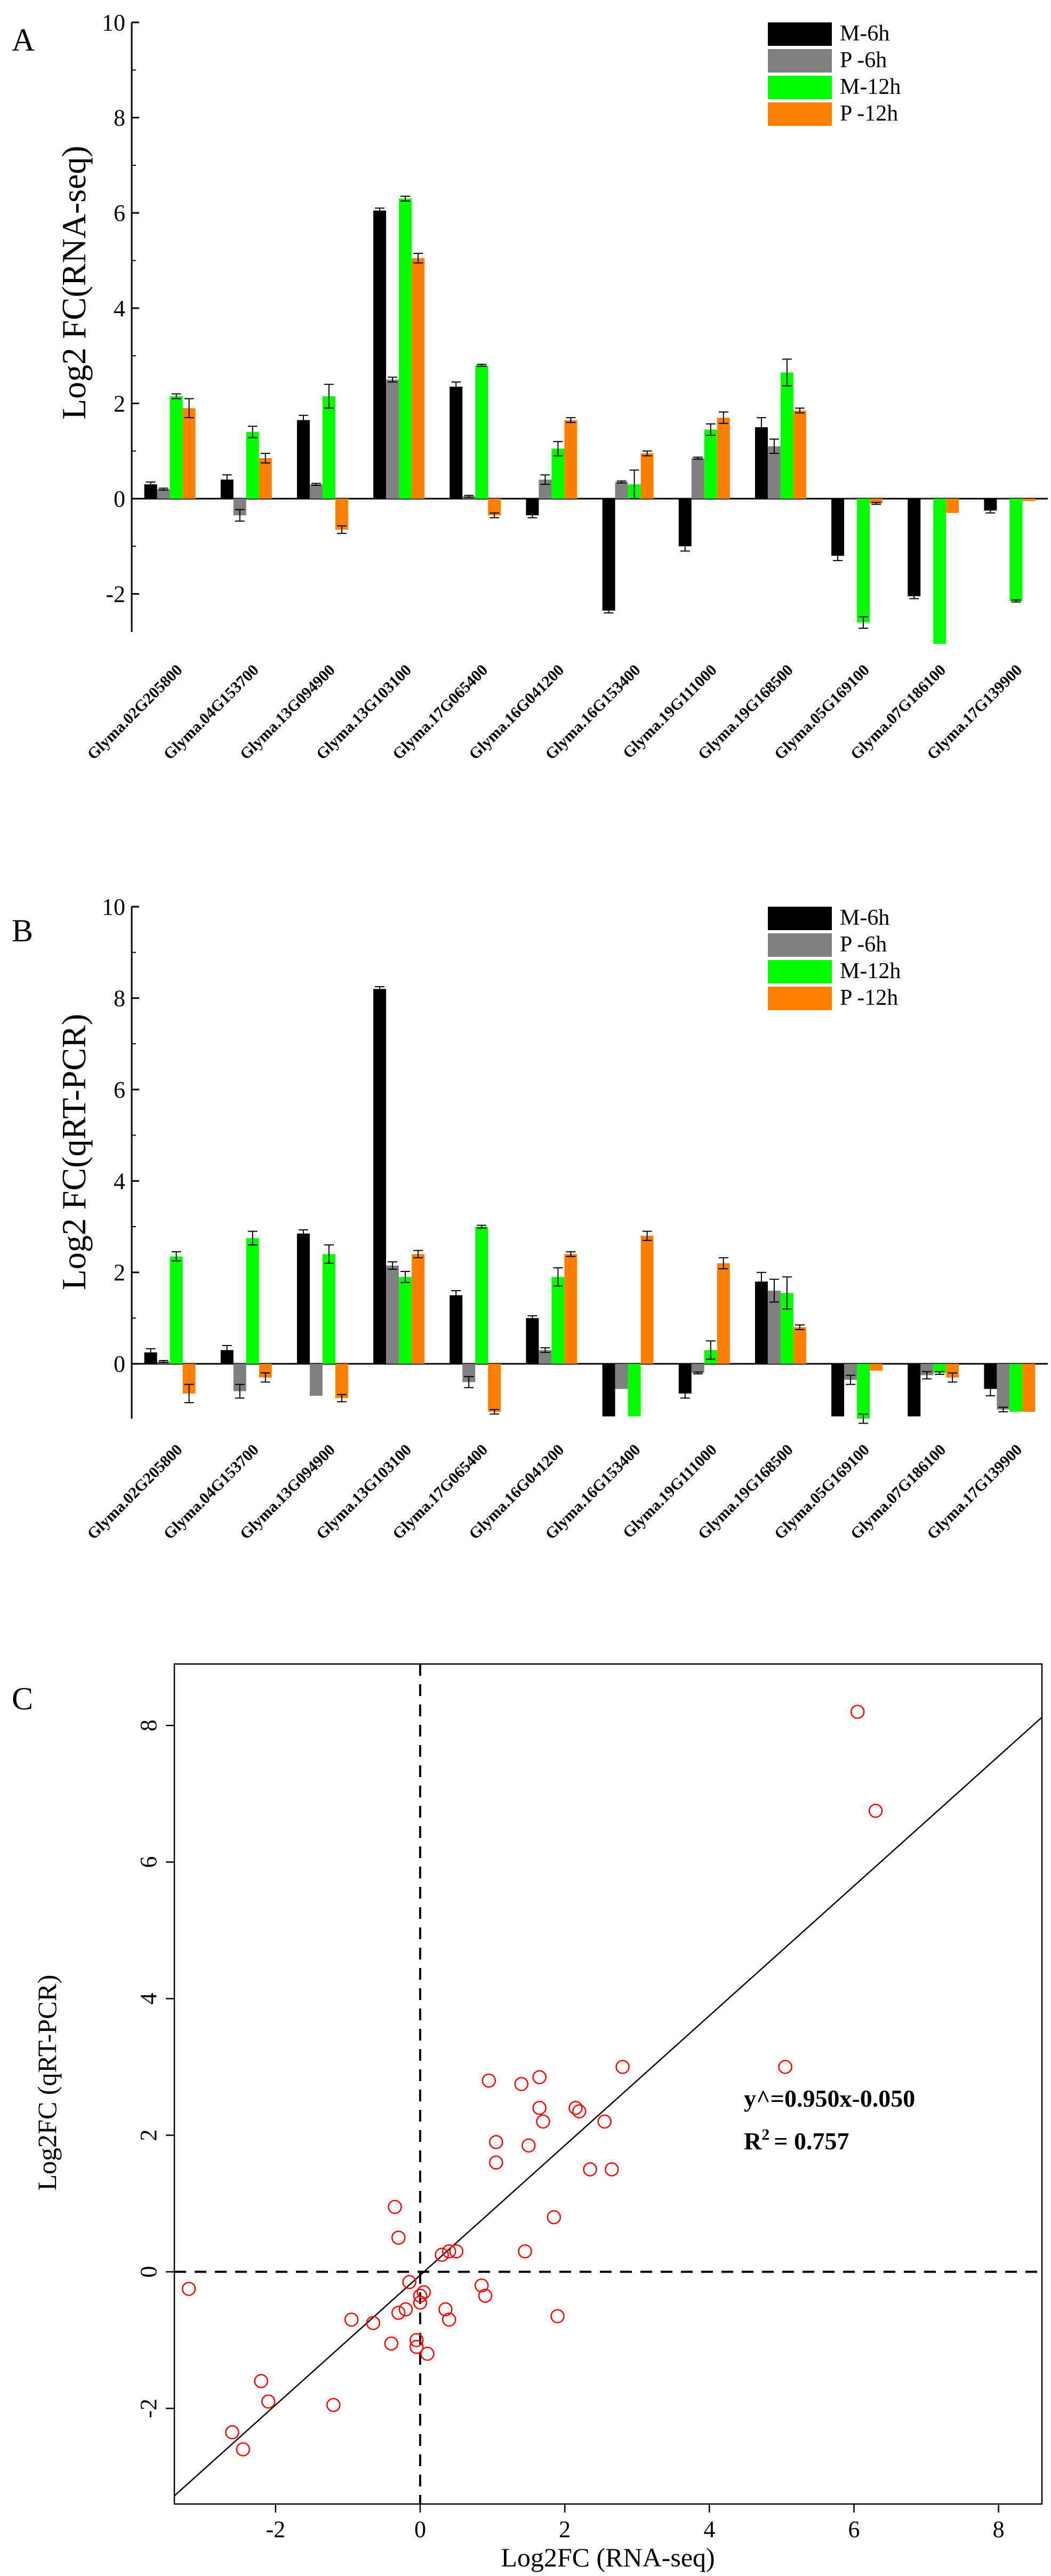 The image size is (1051, 2576). I want to click on panel-c-y-axis-title: Log2FC (qRT-PCR), so click(47, 2083).